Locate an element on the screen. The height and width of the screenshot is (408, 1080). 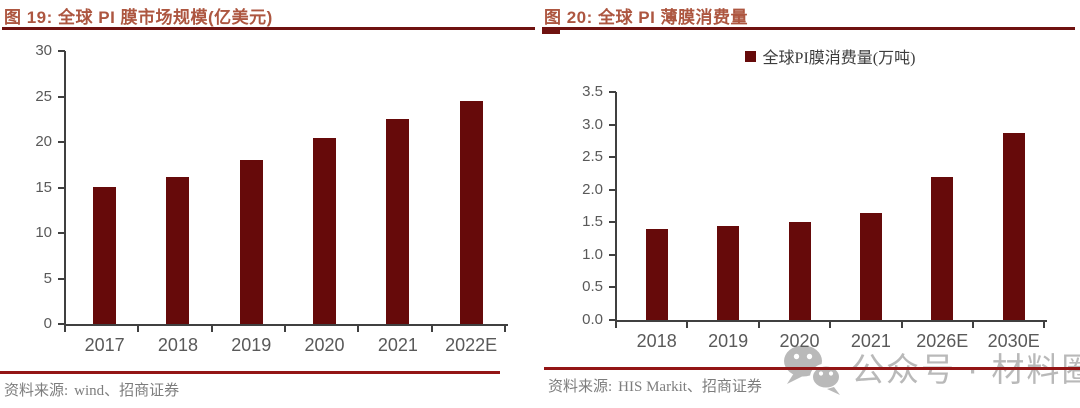
source-note: 资料来源: HIS Markit、招商证券 is located at coordinates (655, 385).